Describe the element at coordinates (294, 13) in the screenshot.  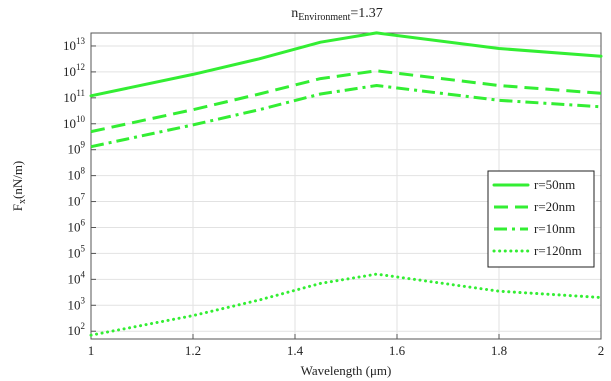
I see `chart-title-base: n` at that location.